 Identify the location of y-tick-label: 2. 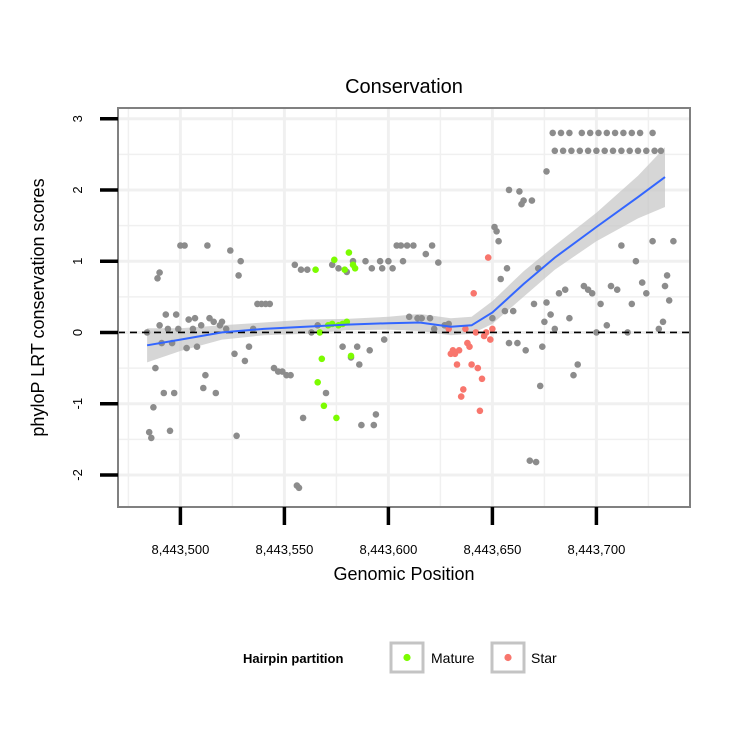
(77, 189).